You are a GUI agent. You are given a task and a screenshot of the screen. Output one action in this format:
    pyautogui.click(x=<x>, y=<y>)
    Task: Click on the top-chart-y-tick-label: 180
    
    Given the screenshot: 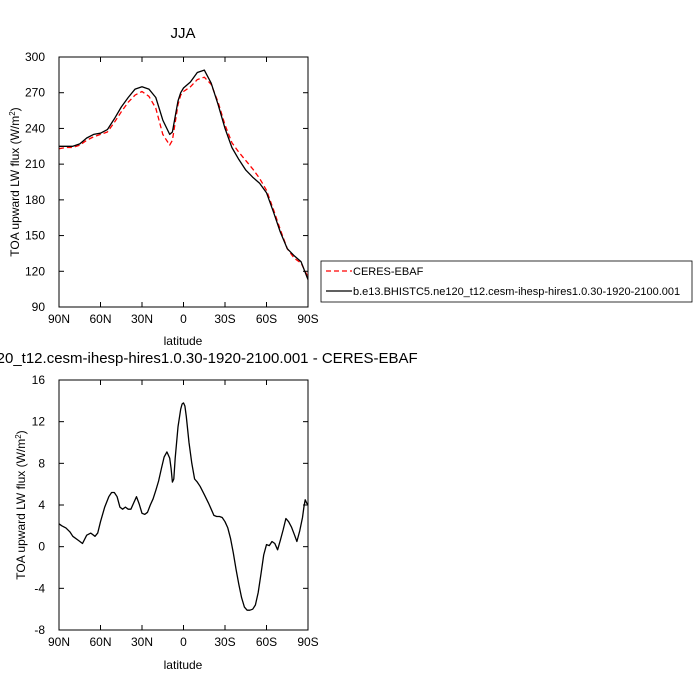 What is the action you would take?
    pyautogui.click(x=35, y=200)
    